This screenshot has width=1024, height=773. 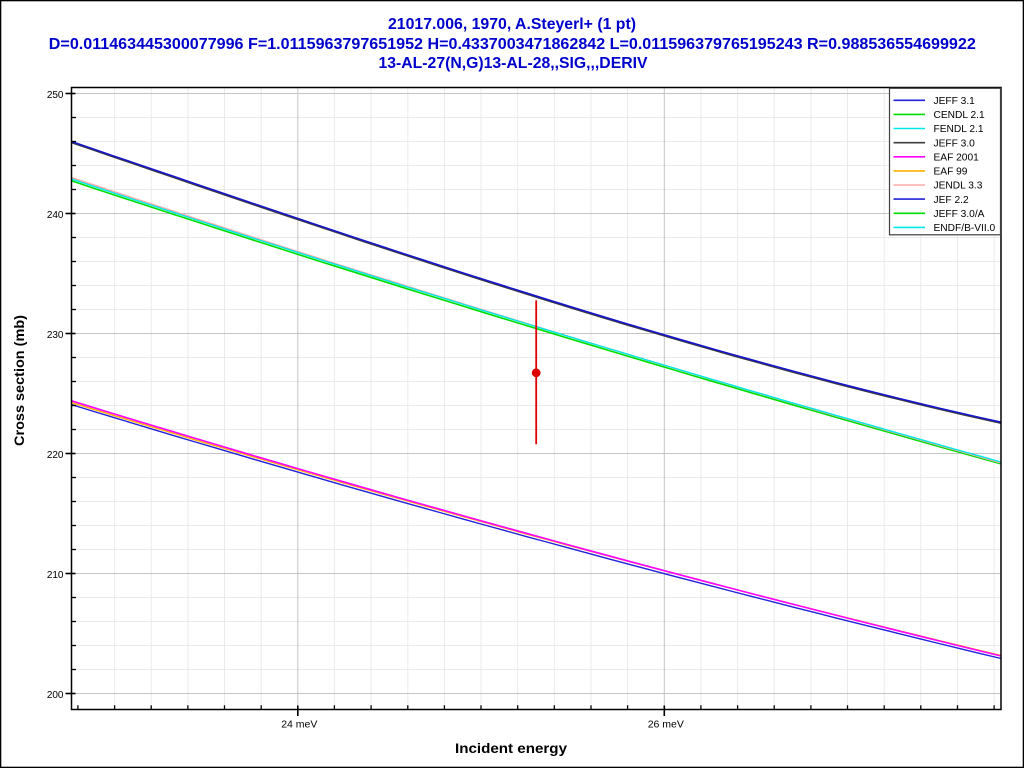 I want to click on svg-text: 230, so click(x=55, y=335).